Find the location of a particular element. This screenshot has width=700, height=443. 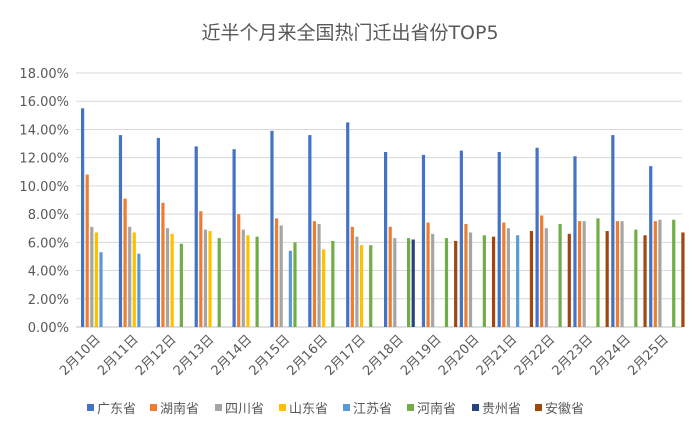

y-tick-label: 0.00% is located at coordinates (48, 328).